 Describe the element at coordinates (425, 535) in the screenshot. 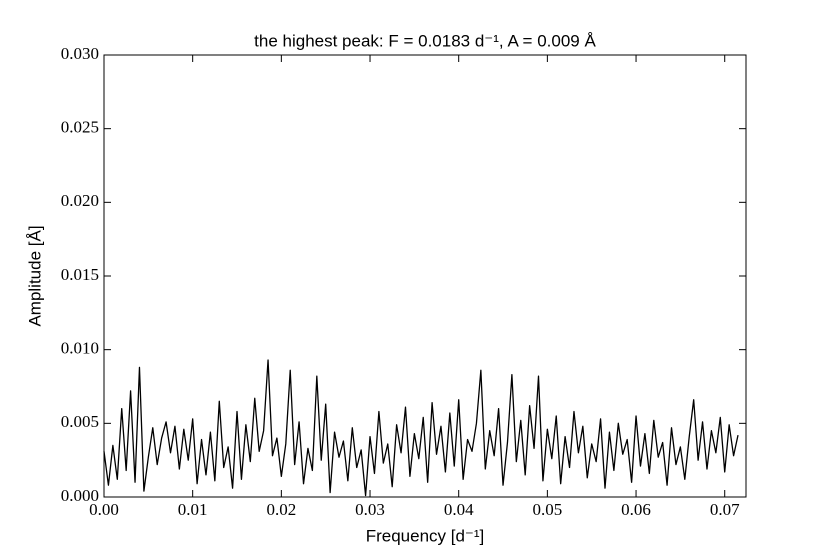

I see `x-axis-label: Frequency [d⁻¹]` at that location.